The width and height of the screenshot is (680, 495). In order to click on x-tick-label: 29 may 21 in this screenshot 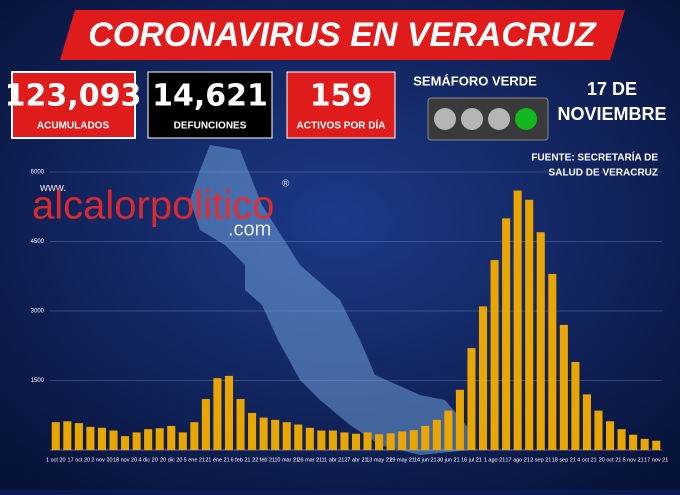, I will do `click(402, 460)`.